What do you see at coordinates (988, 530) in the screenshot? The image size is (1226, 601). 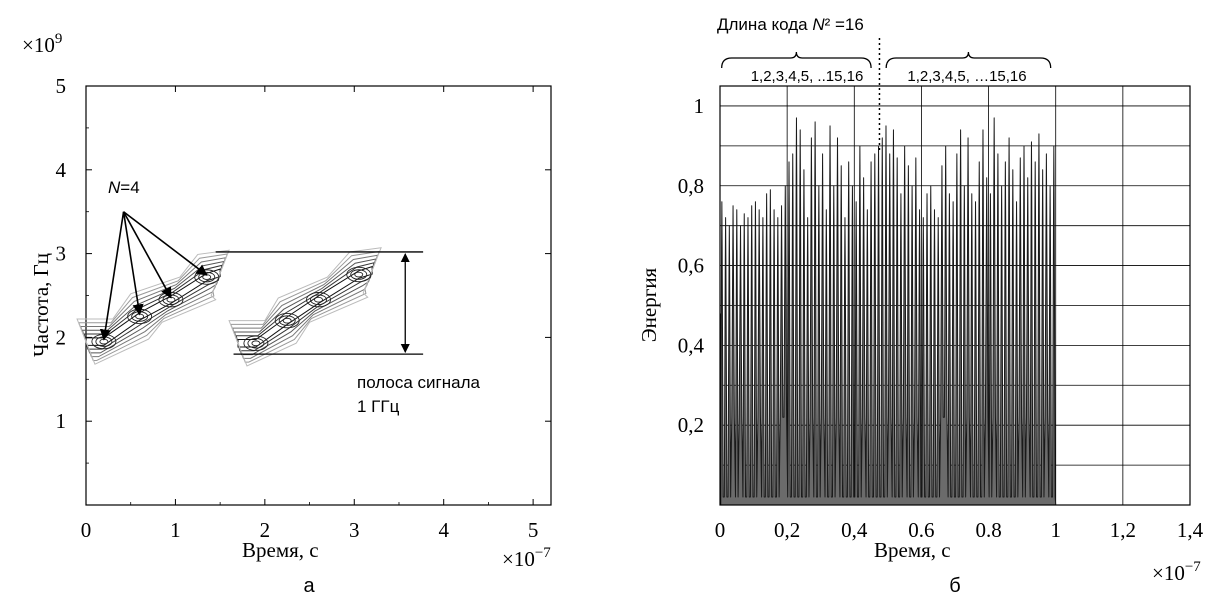 I see `panel-b-x-tick-label: 0.8` at bounding box center [988, 530].